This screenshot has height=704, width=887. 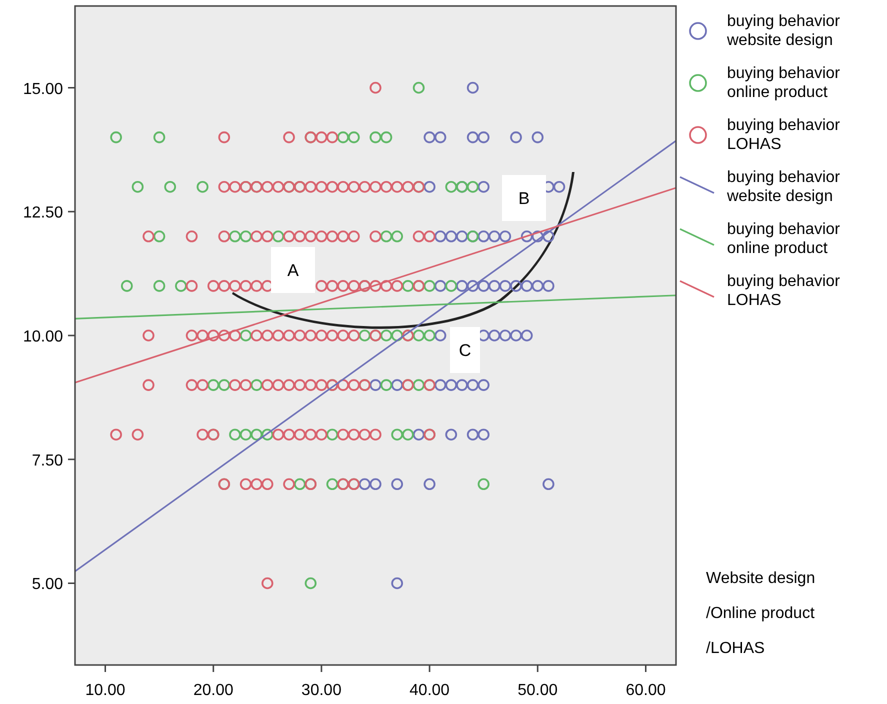 What do you see at coordinates (293, 270) in the screenshot?
I see `annotation: A` at bounding box center [293, 270].